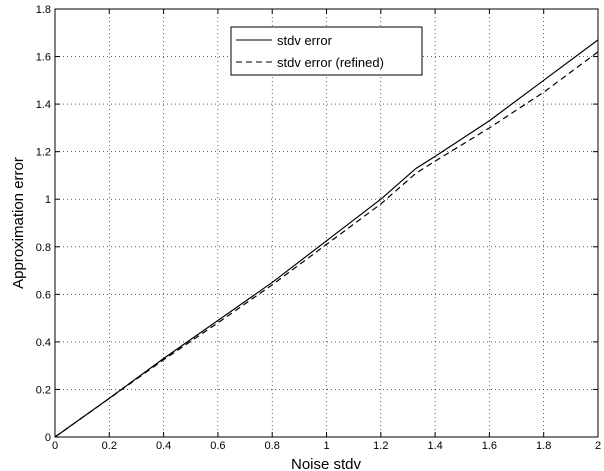 This screenshot has height=471, width=604. I want to click on legend-label-stdv-error: stdv error, so click(305, 40).